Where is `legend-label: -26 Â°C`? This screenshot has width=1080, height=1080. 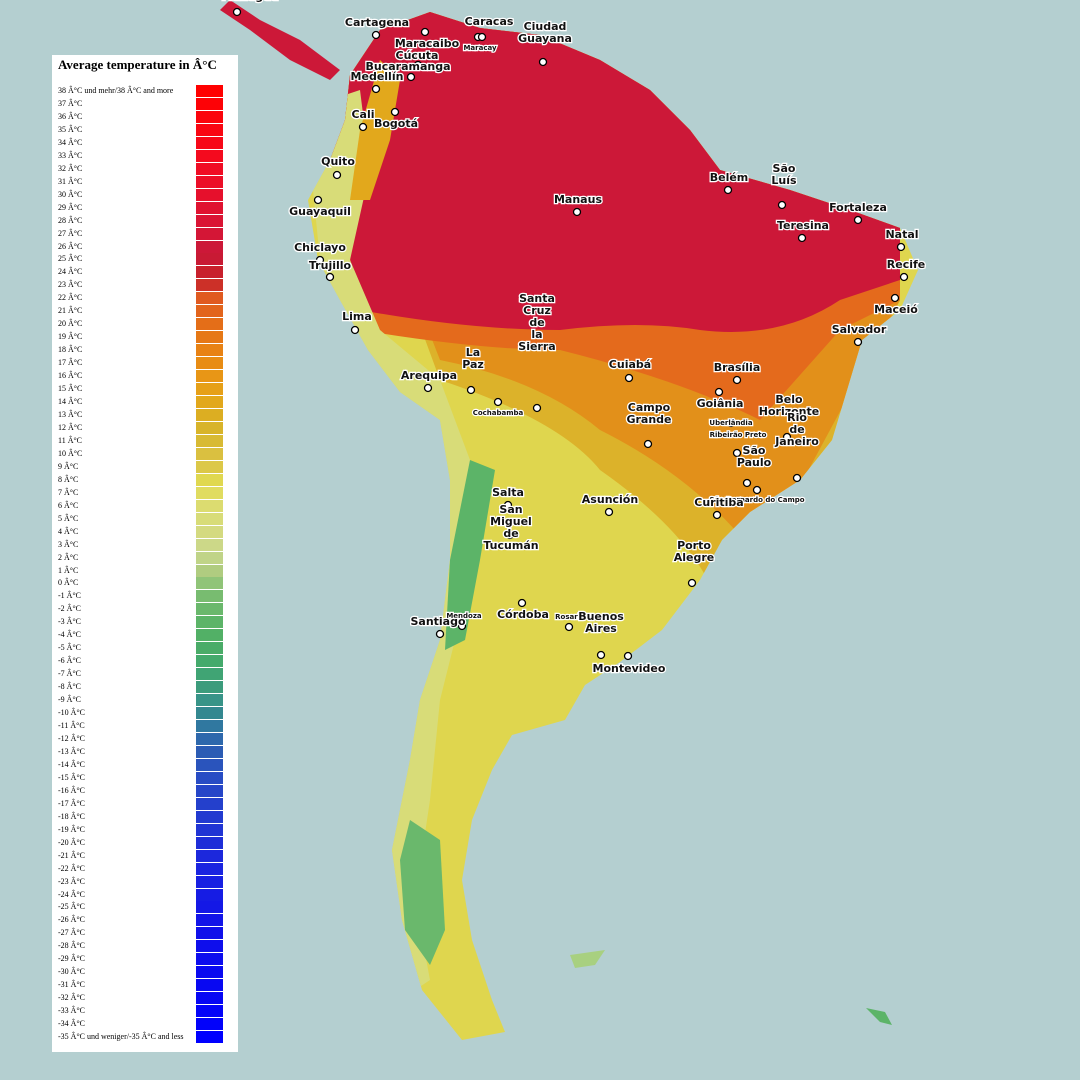
legend-label: -26 Â°C is located at coordinates (71, 920).